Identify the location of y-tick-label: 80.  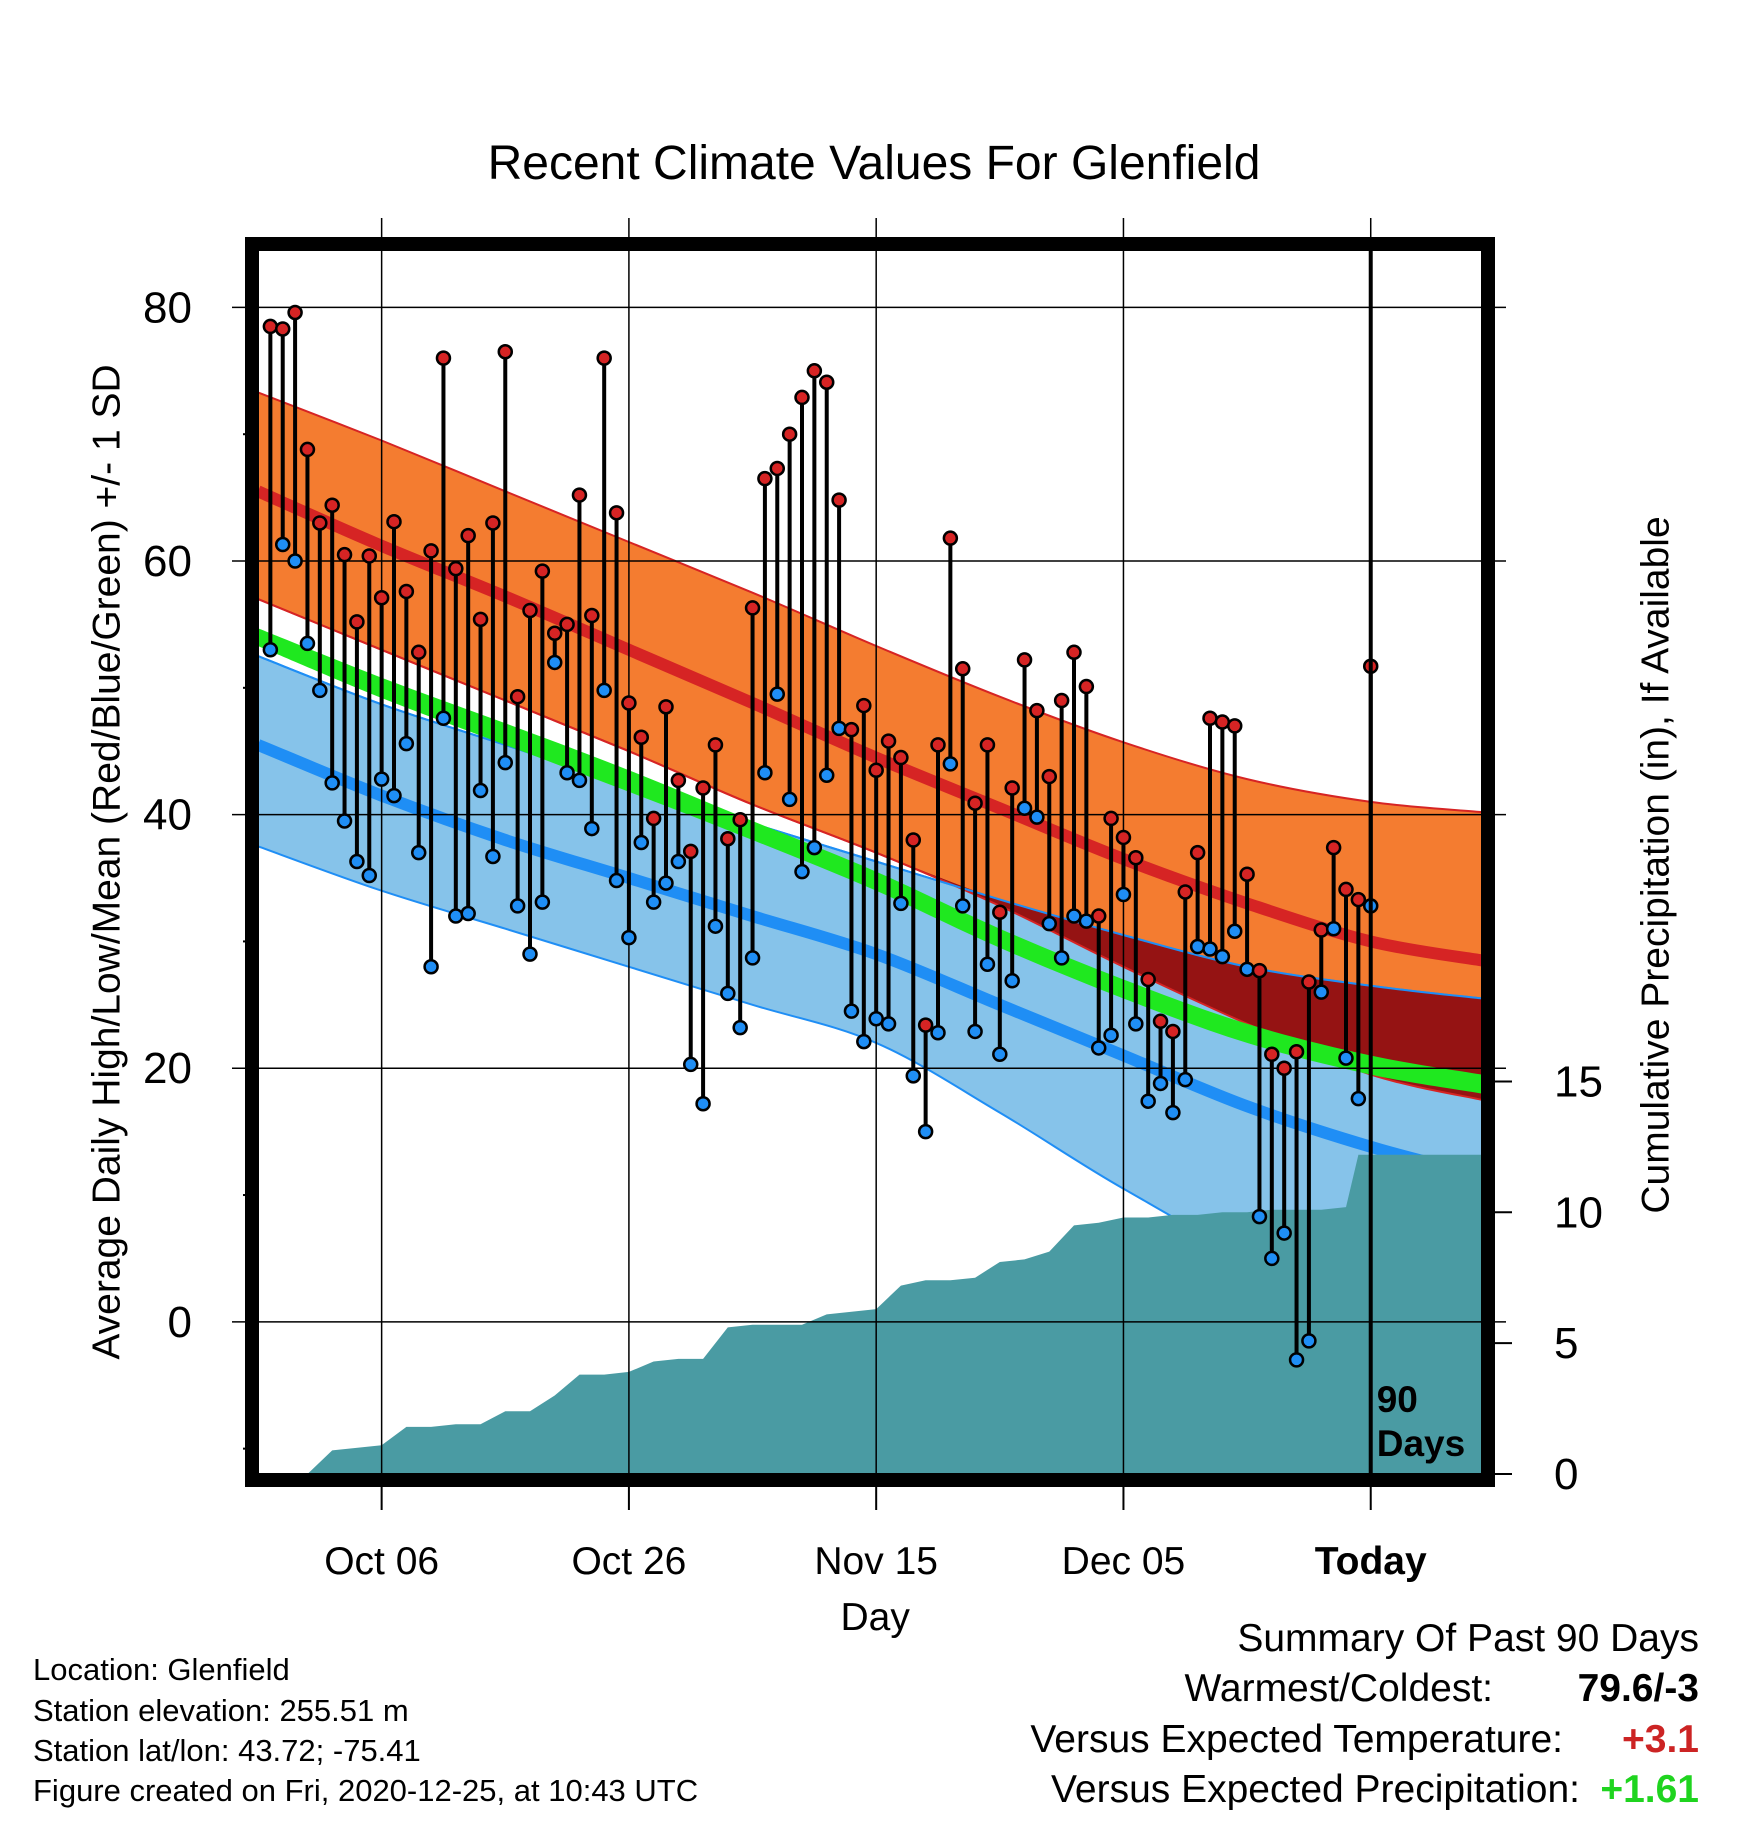
(167, 307).